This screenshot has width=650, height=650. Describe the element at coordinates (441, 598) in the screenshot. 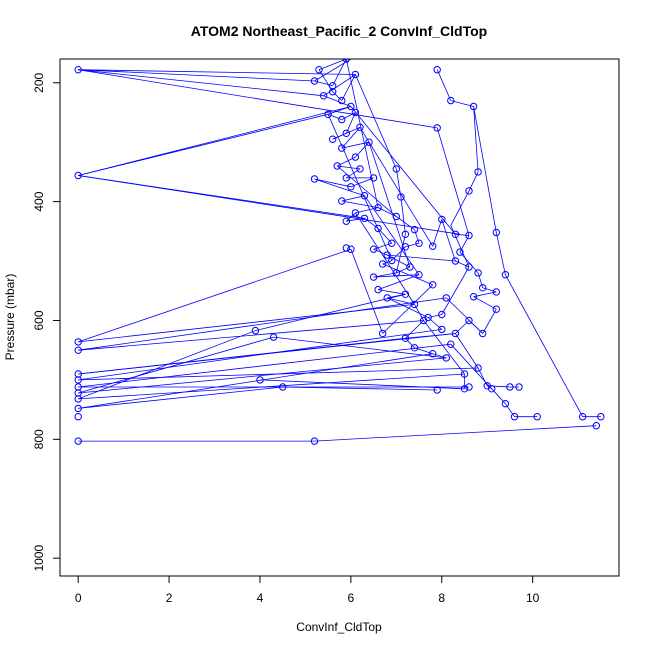

I see `x-tick-label: 8` at that location.